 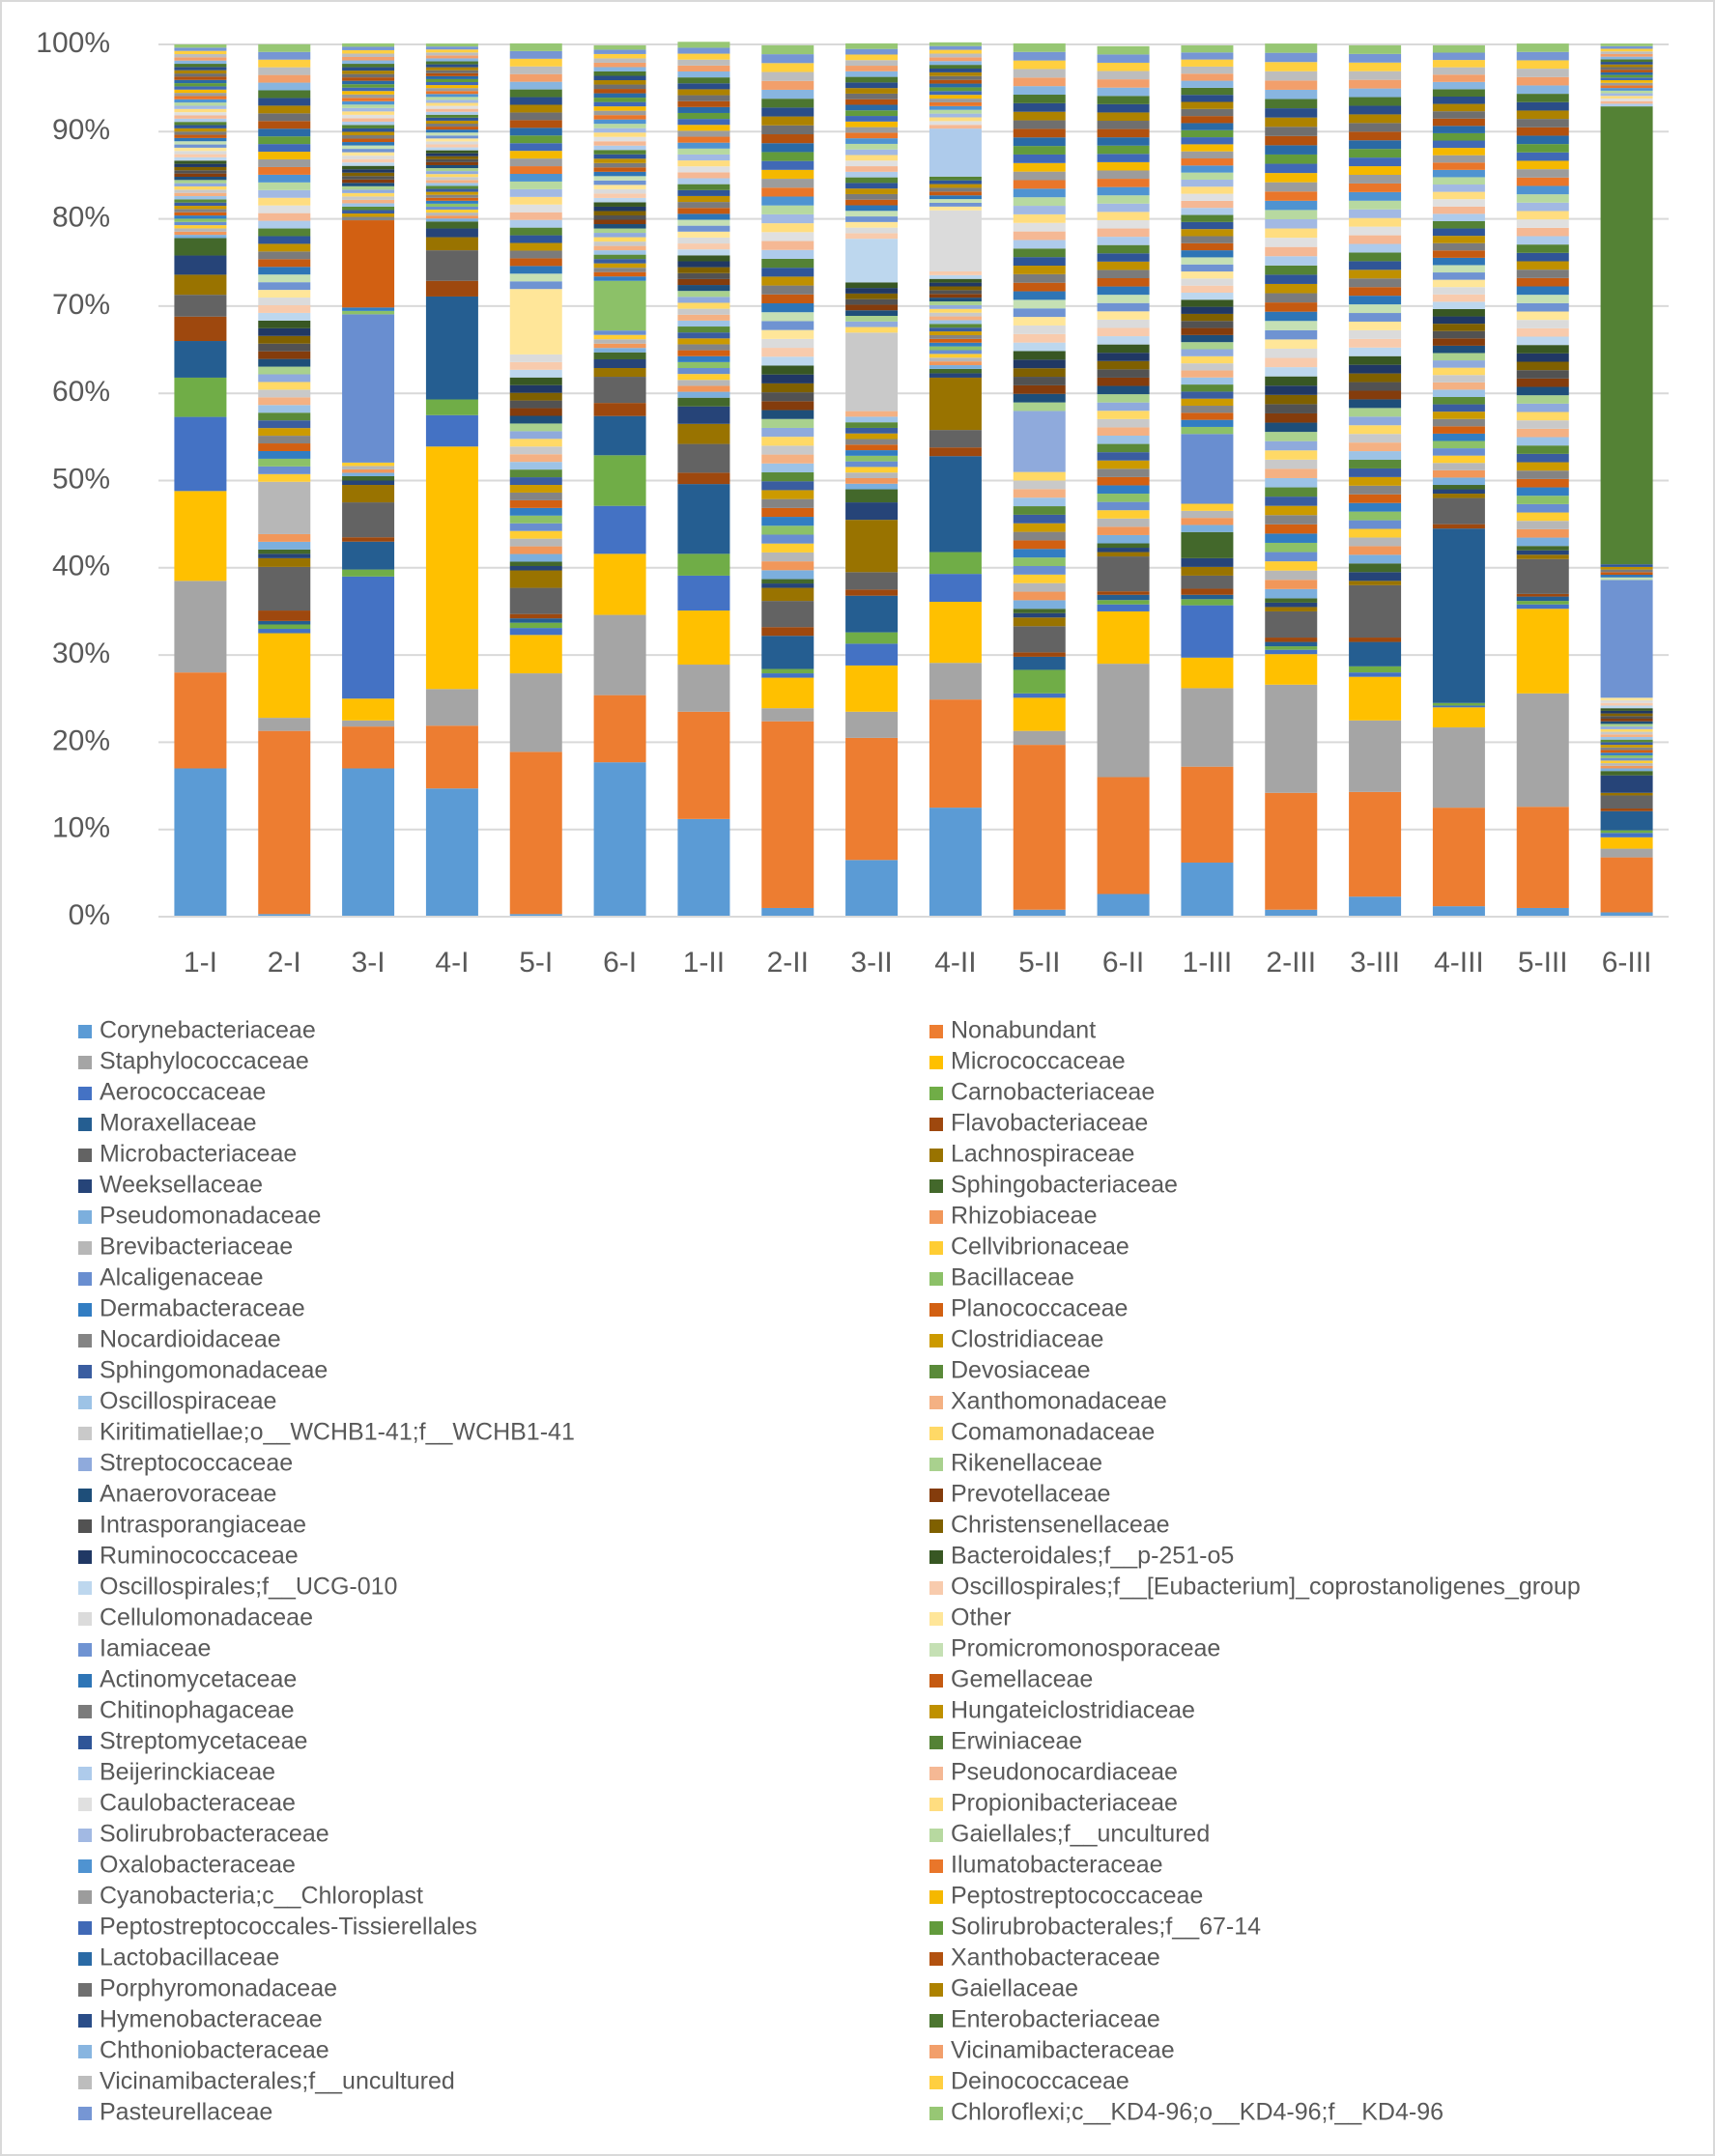 What do you see at coordinates (1053, 1092) in the screenshot?
I see `legend-label: Carnobacteriaceae` at bounding box center [1053, 1092].